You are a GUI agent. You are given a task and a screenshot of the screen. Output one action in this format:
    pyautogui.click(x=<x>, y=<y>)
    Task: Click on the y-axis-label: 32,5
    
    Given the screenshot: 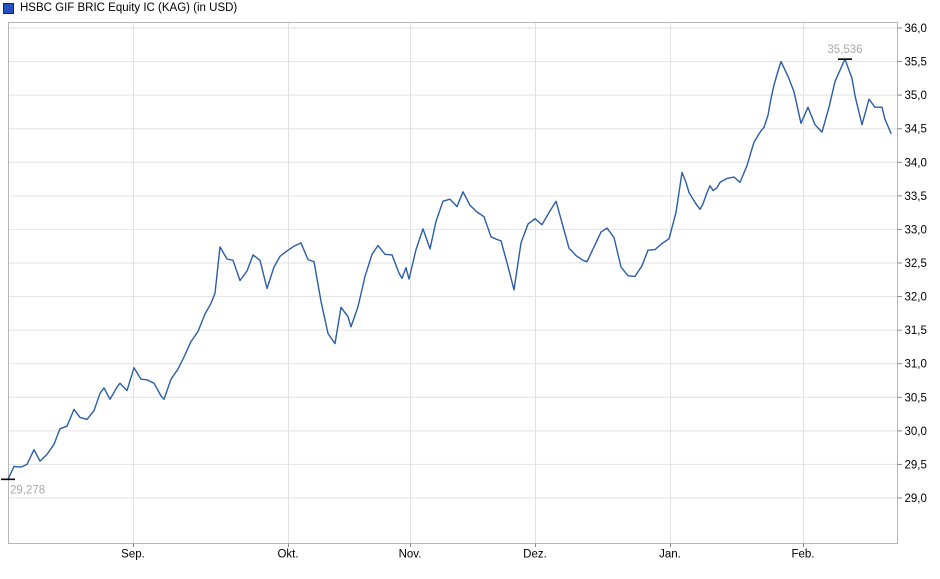 What is the action you would take?
    pyautogui.click(x=916, y=264)
    